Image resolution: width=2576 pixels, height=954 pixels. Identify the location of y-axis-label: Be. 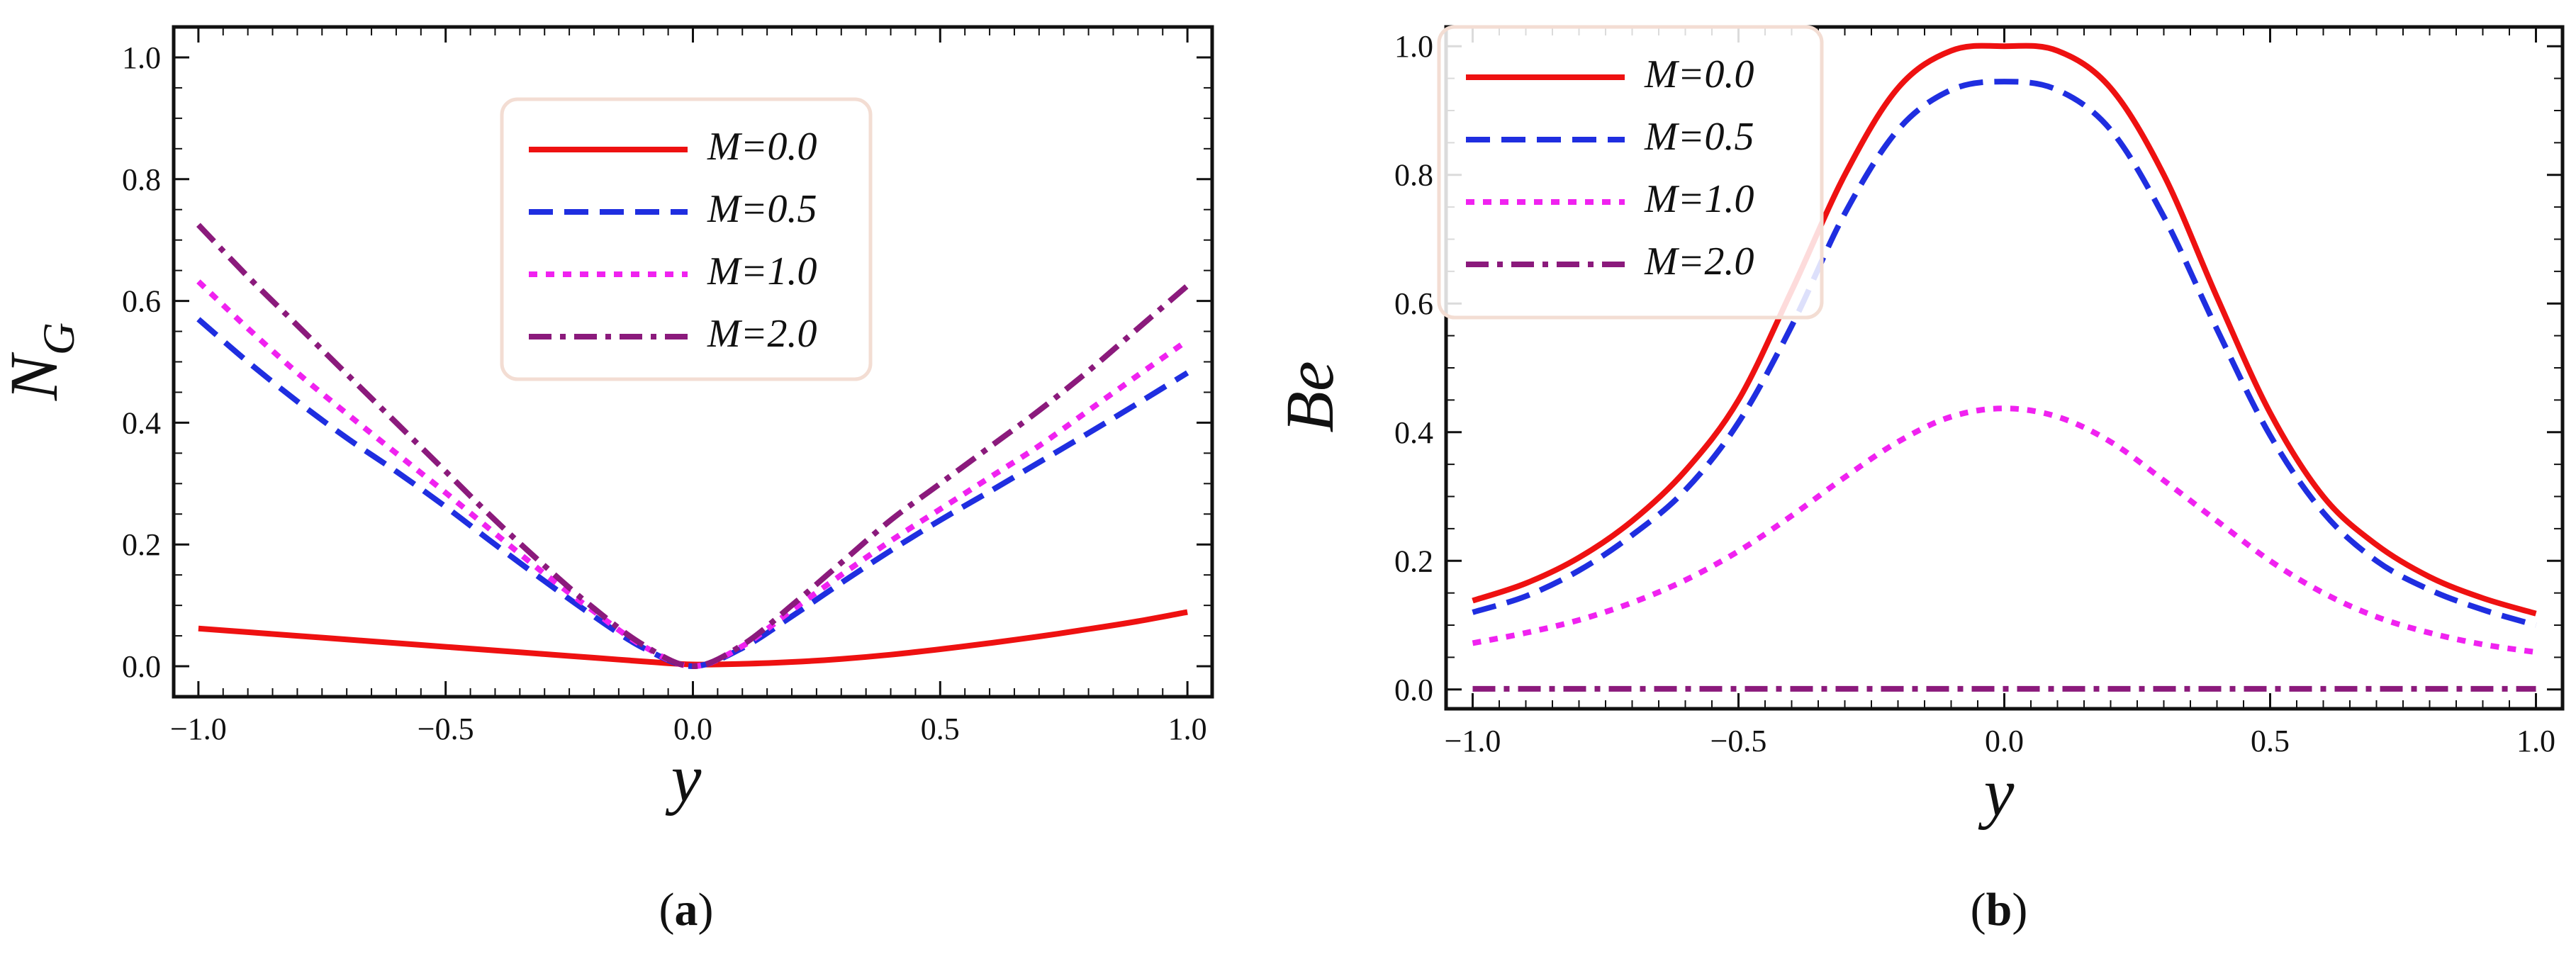
(1310, 397).